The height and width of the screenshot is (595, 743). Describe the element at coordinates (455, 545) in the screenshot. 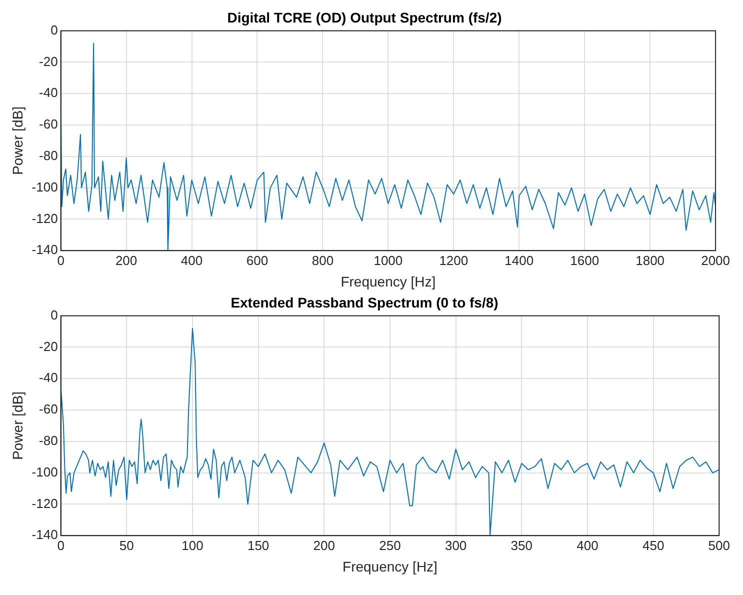

I see `x-tick-label: 300` at that location.